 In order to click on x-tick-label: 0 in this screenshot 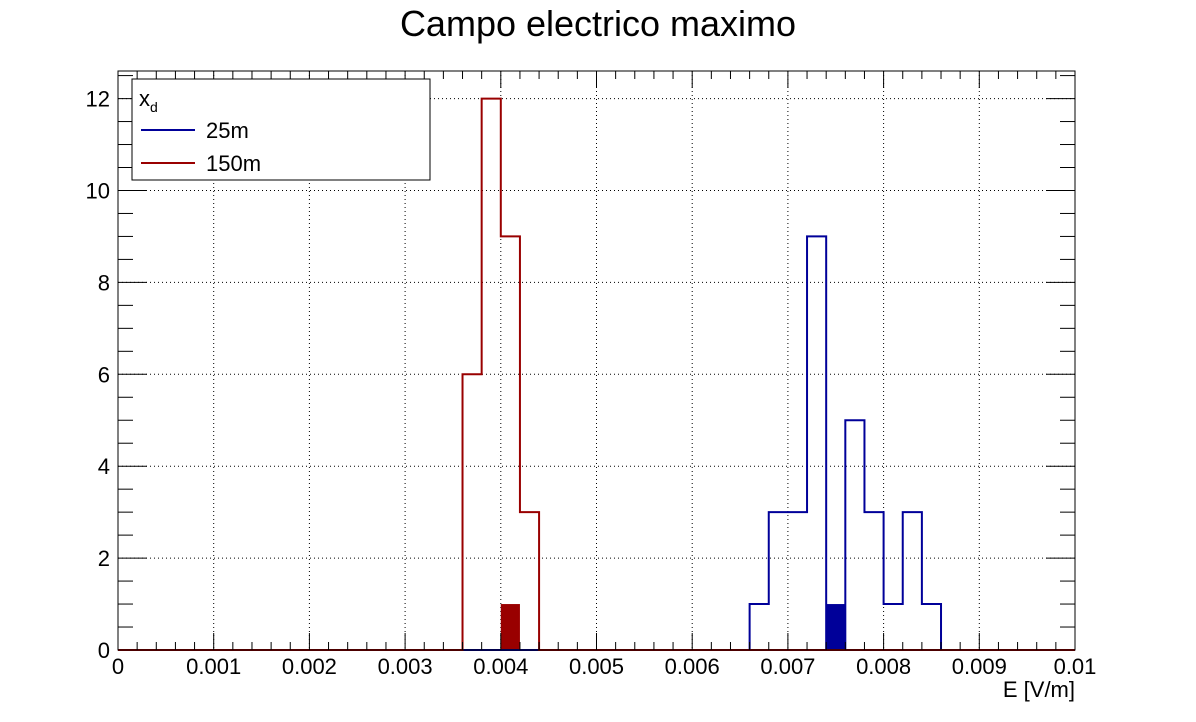, I will do `click(118, 666)`.